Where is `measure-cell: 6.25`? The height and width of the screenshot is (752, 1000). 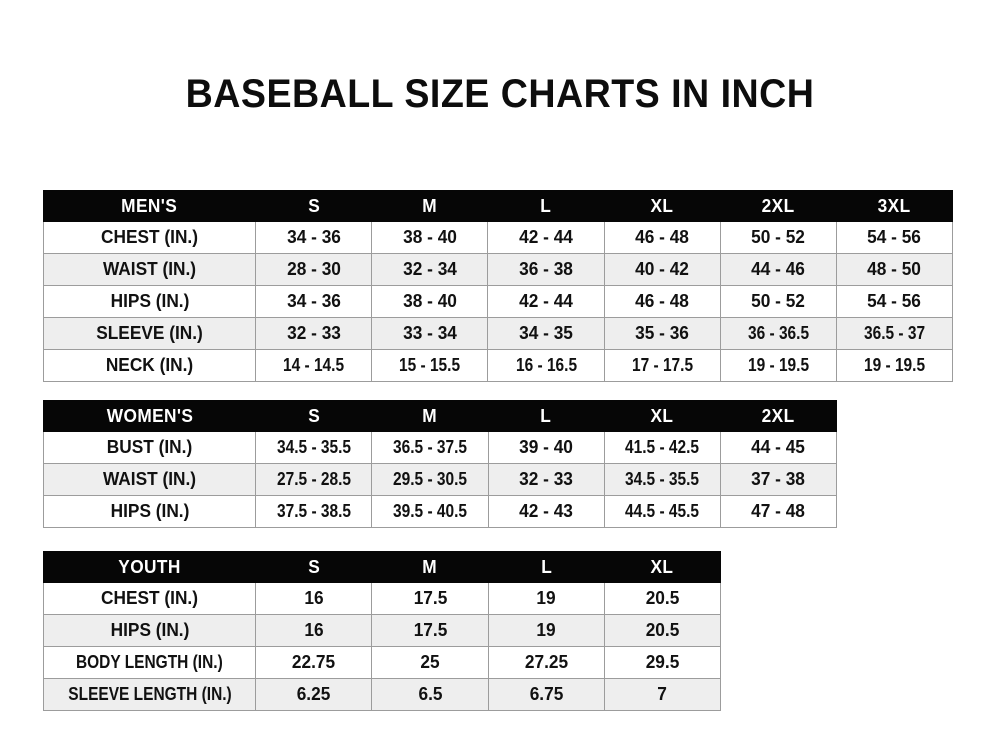
measure-cell: 6.25 is located at coordinates (314, 694).